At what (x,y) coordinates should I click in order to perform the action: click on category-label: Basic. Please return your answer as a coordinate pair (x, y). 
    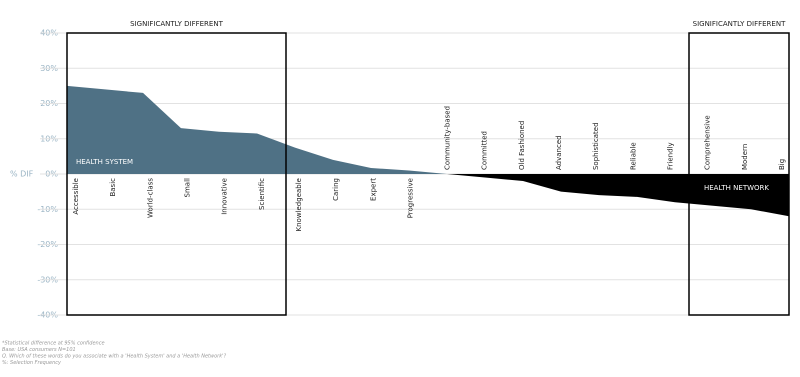
    Looking at the image, I should click on (113, 187).